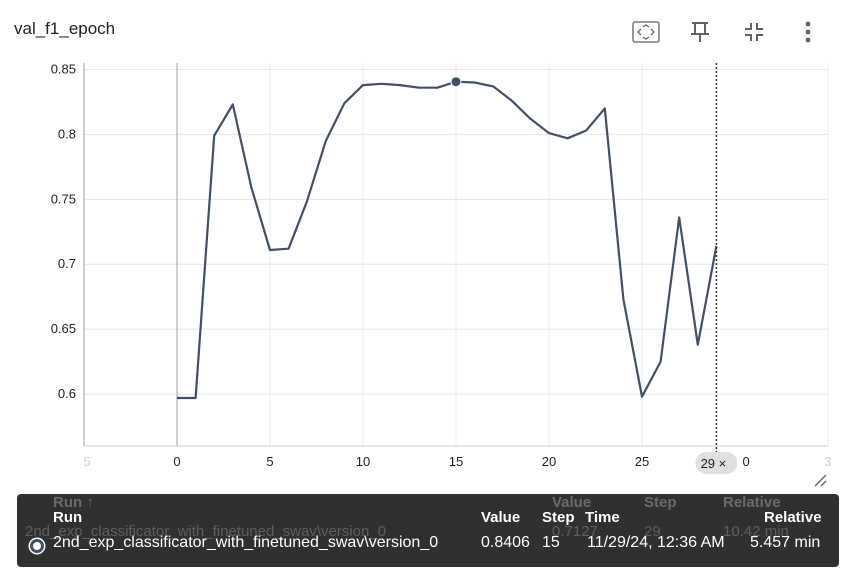 The height and width of the screenshot is (571, 843). Describe the element at coordinates (746, 461) in the screenshot. I see `x-tick-label-faded: 0` at that location.